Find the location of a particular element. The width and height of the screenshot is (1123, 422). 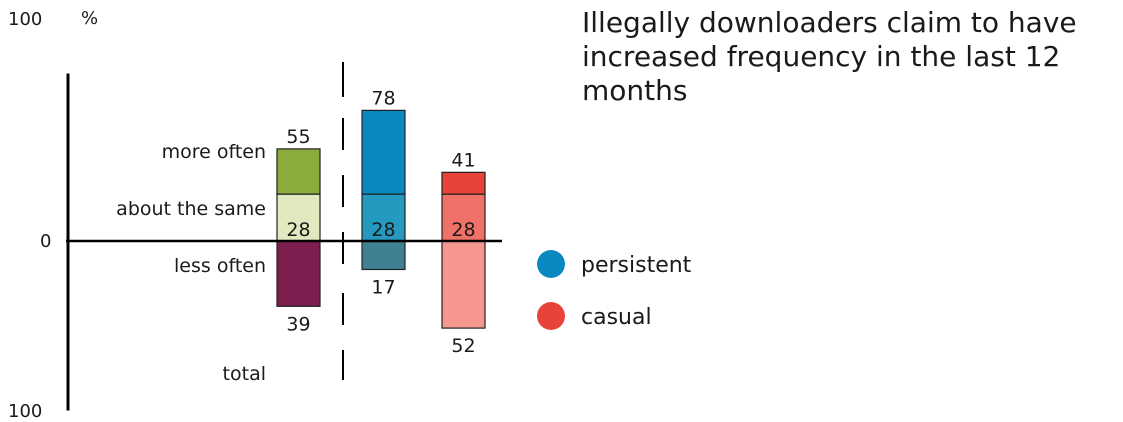

bar-value-label: 41 is located at coordinates (463, 160).